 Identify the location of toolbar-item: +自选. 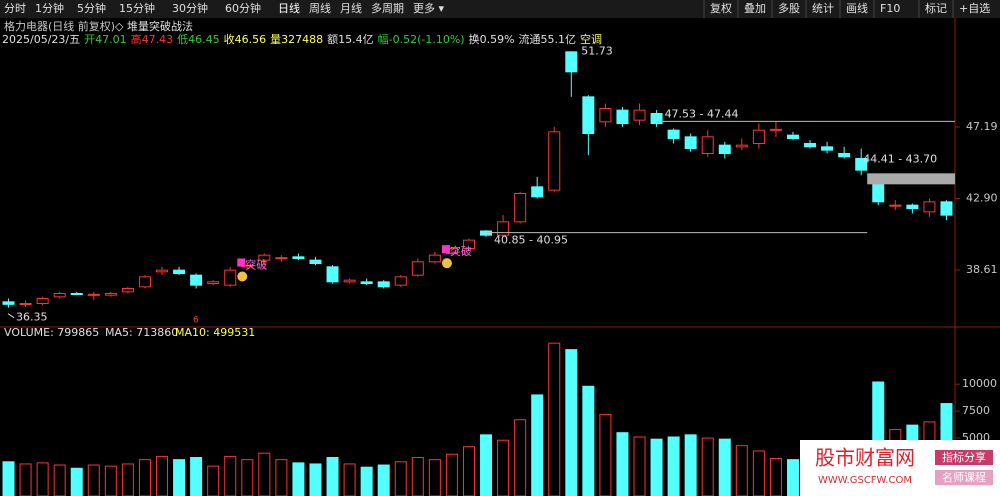
(974, 8).